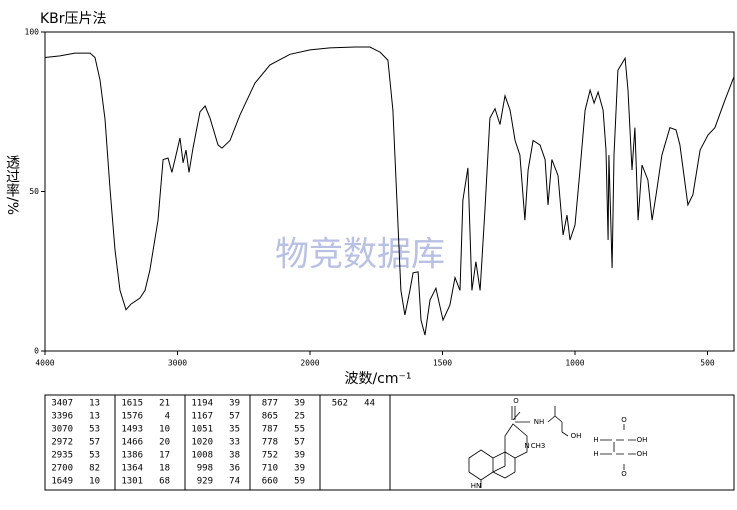 The width and height of the screenshot is (737, 510). Describe the element at coordinates (34, 191) in the screenshot. I see `y-tick-label: 50` at that location.